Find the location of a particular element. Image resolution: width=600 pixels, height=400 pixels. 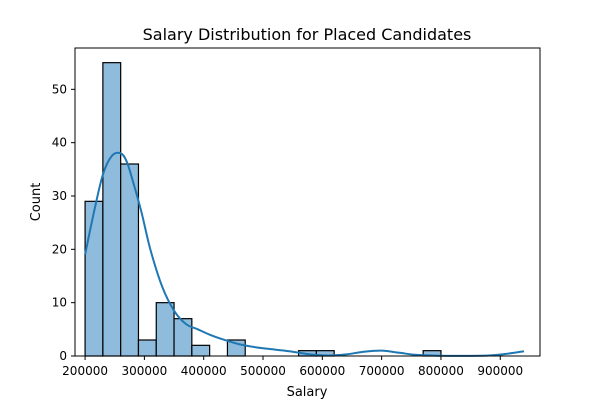

x-tick-label: 200000 is located at coordinates (85, 371).